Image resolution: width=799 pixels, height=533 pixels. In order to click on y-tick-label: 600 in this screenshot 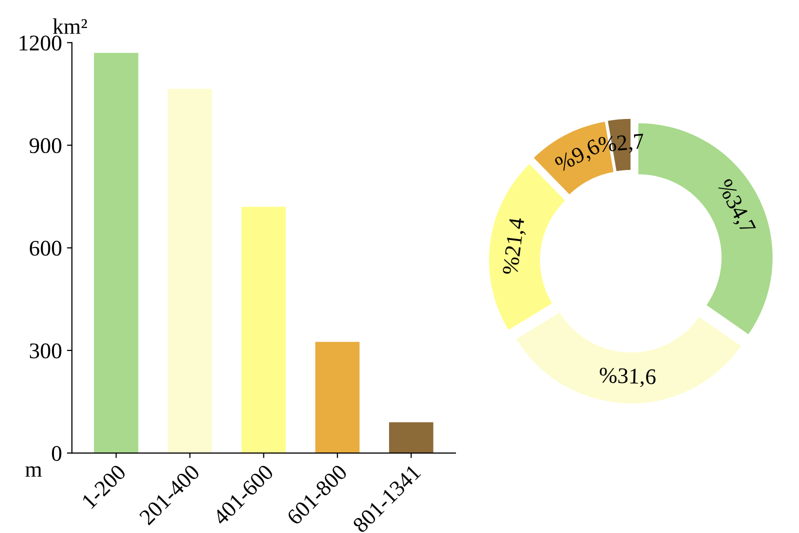, I will do `click(46, 248)`.